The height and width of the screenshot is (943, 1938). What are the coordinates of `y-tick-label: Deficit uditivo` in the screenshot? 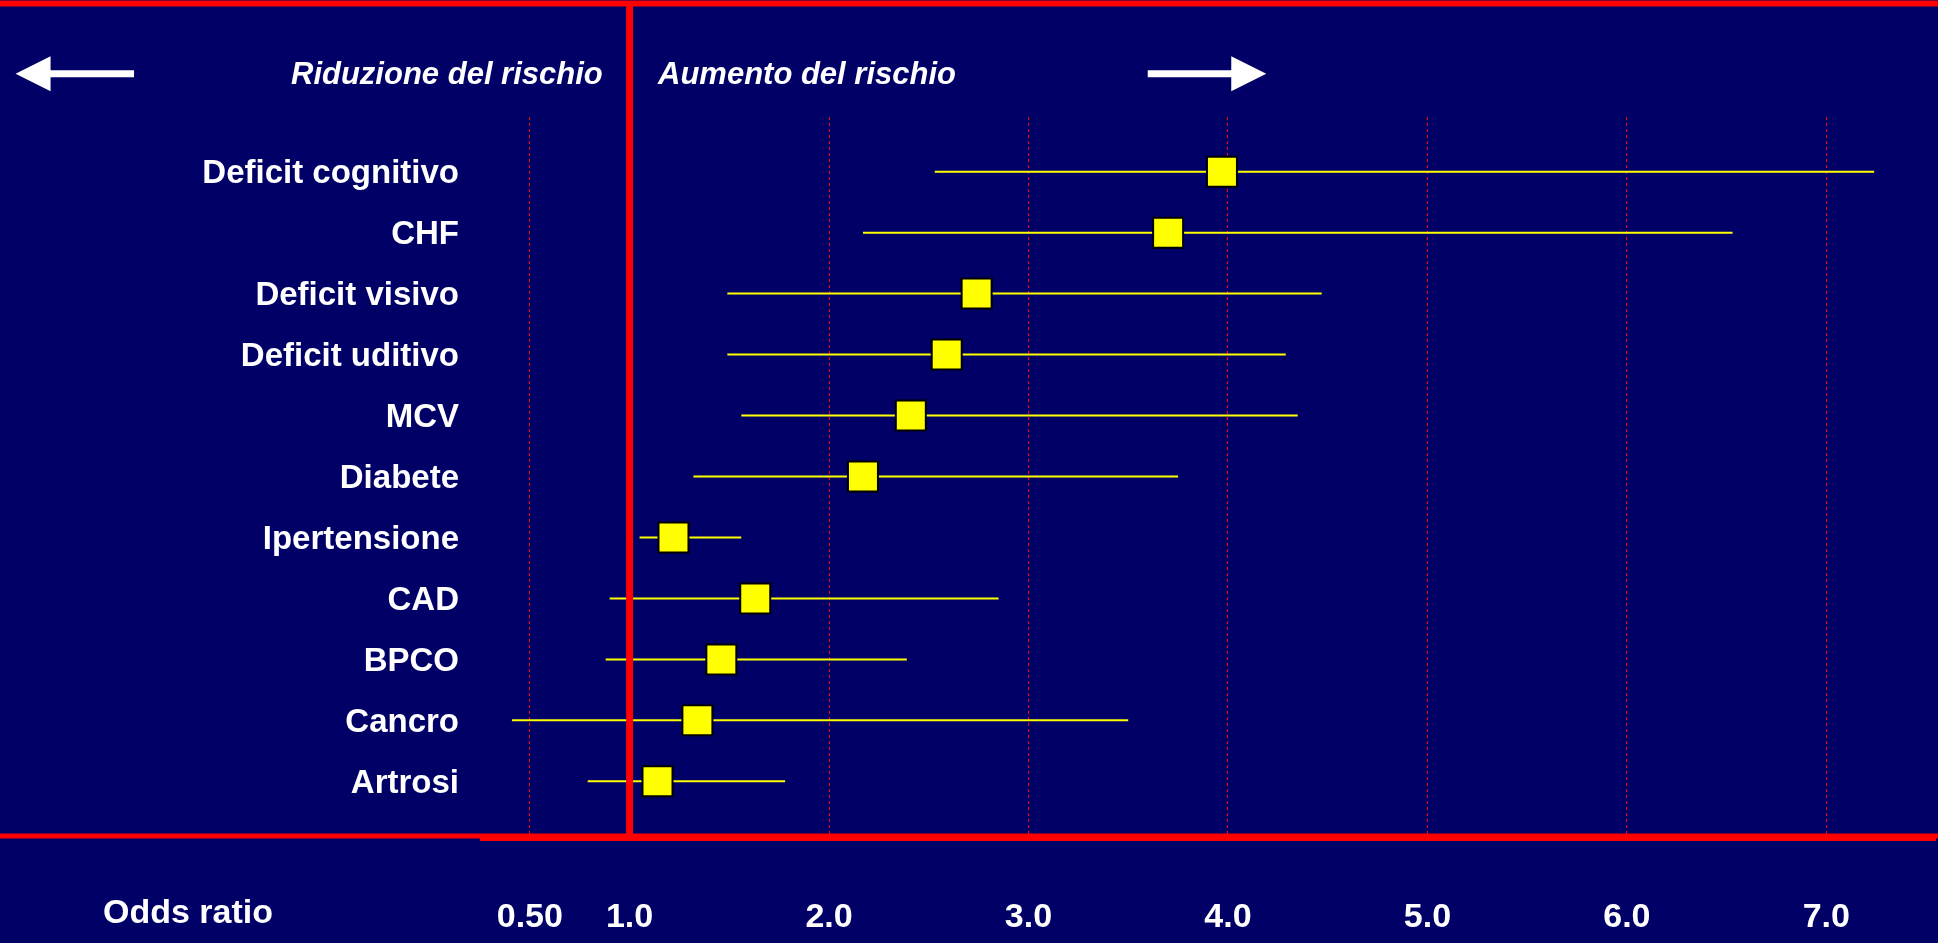 It's located at (349, 355).